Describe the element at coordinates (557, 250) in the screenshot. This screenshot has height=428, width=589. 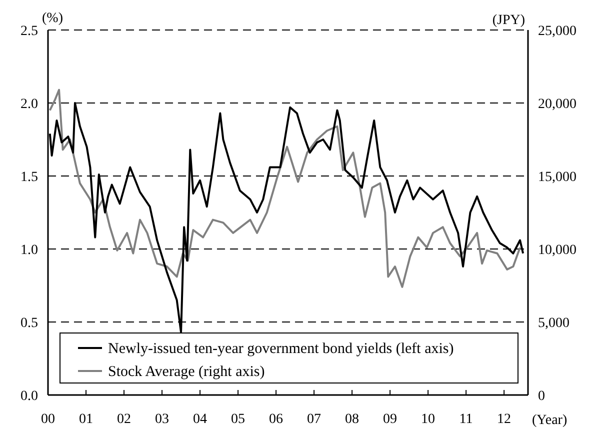
I see `y2-tick-label: 10,000` at that location.